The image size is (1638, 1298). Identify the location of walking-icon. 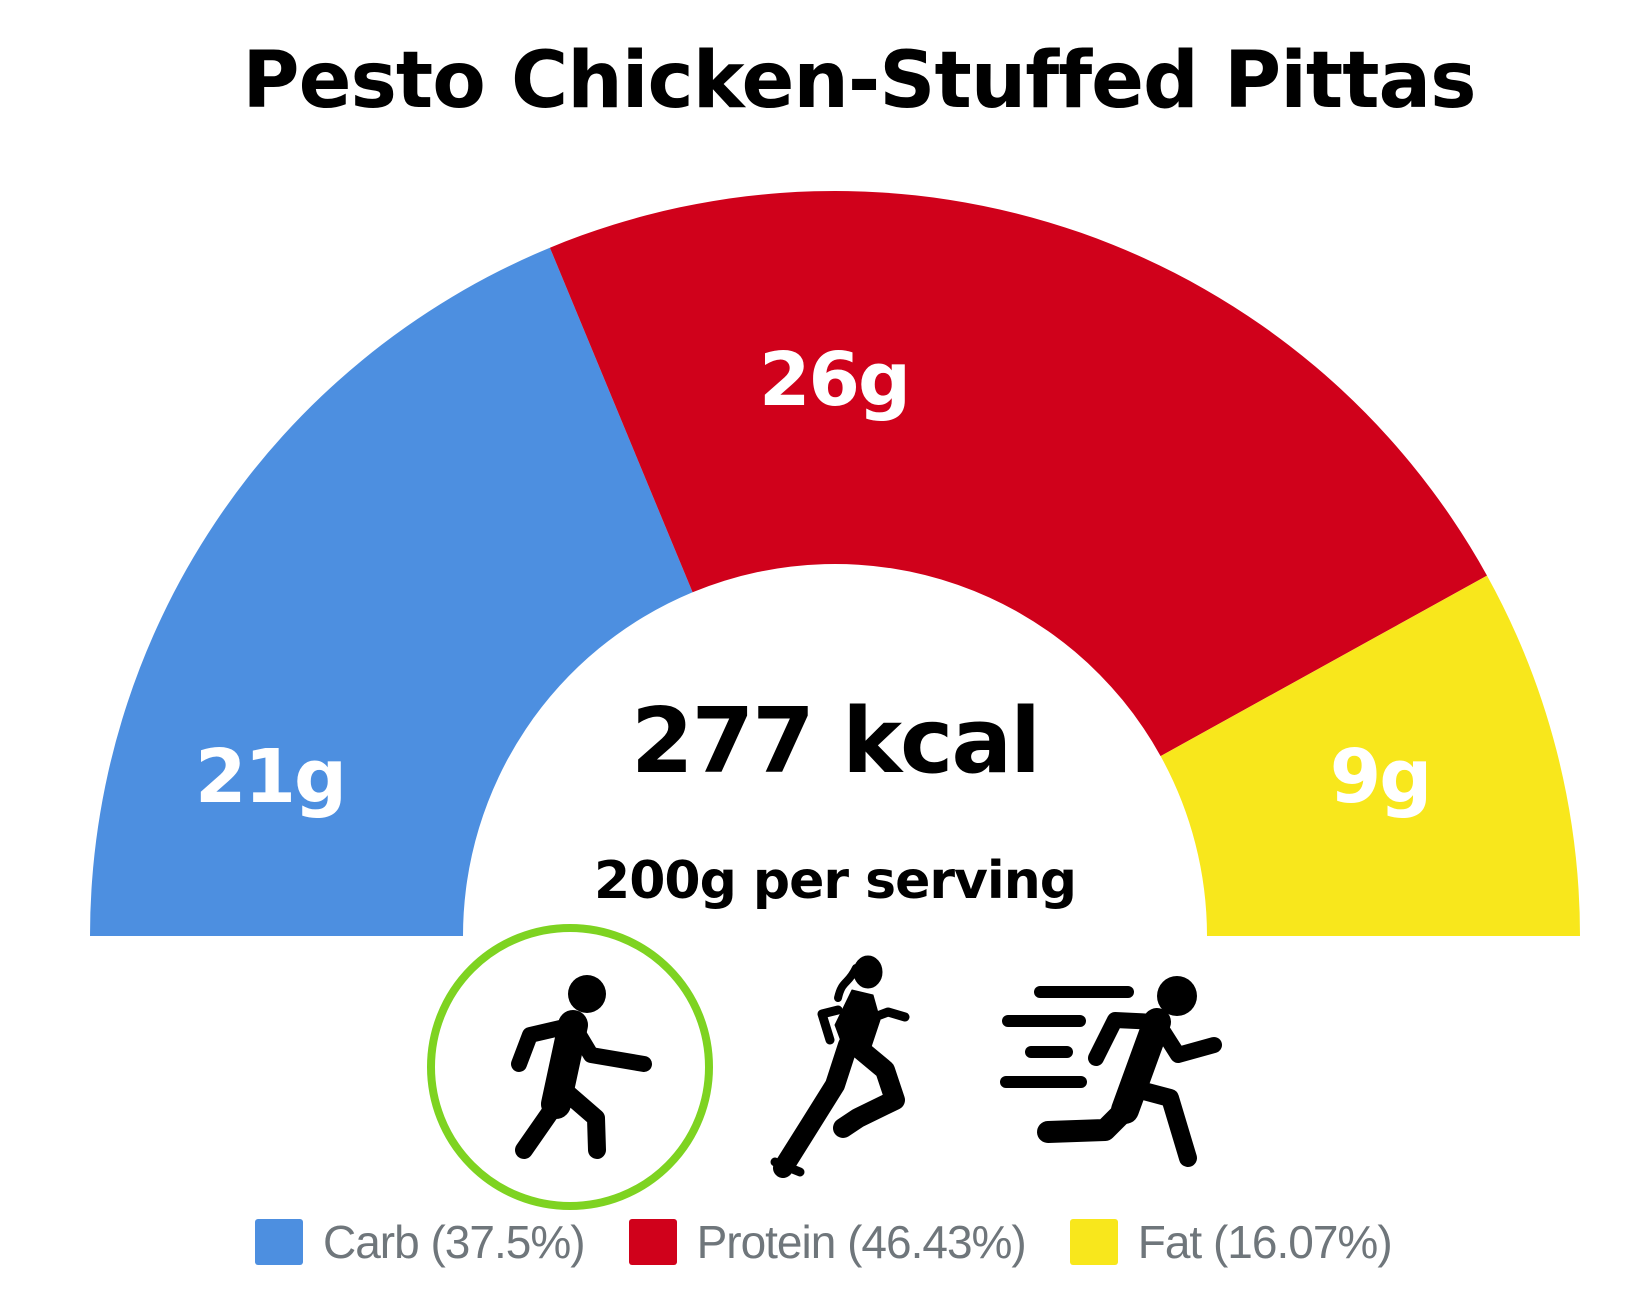
(570, 1067).